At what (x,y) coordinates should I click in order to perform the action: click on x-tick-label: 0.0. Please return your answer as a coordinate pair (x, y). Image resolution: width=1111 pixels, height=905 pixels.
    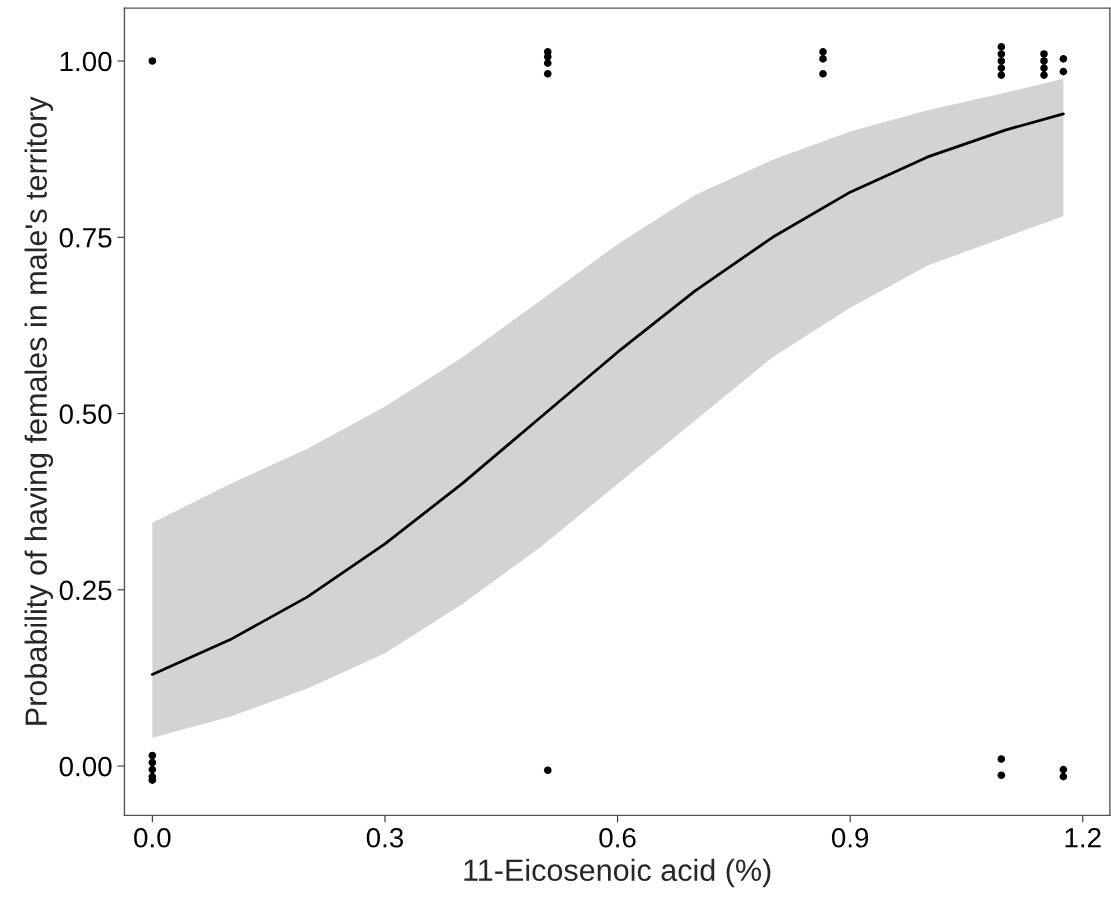
    Looking at the image, I should click on (152, 837).